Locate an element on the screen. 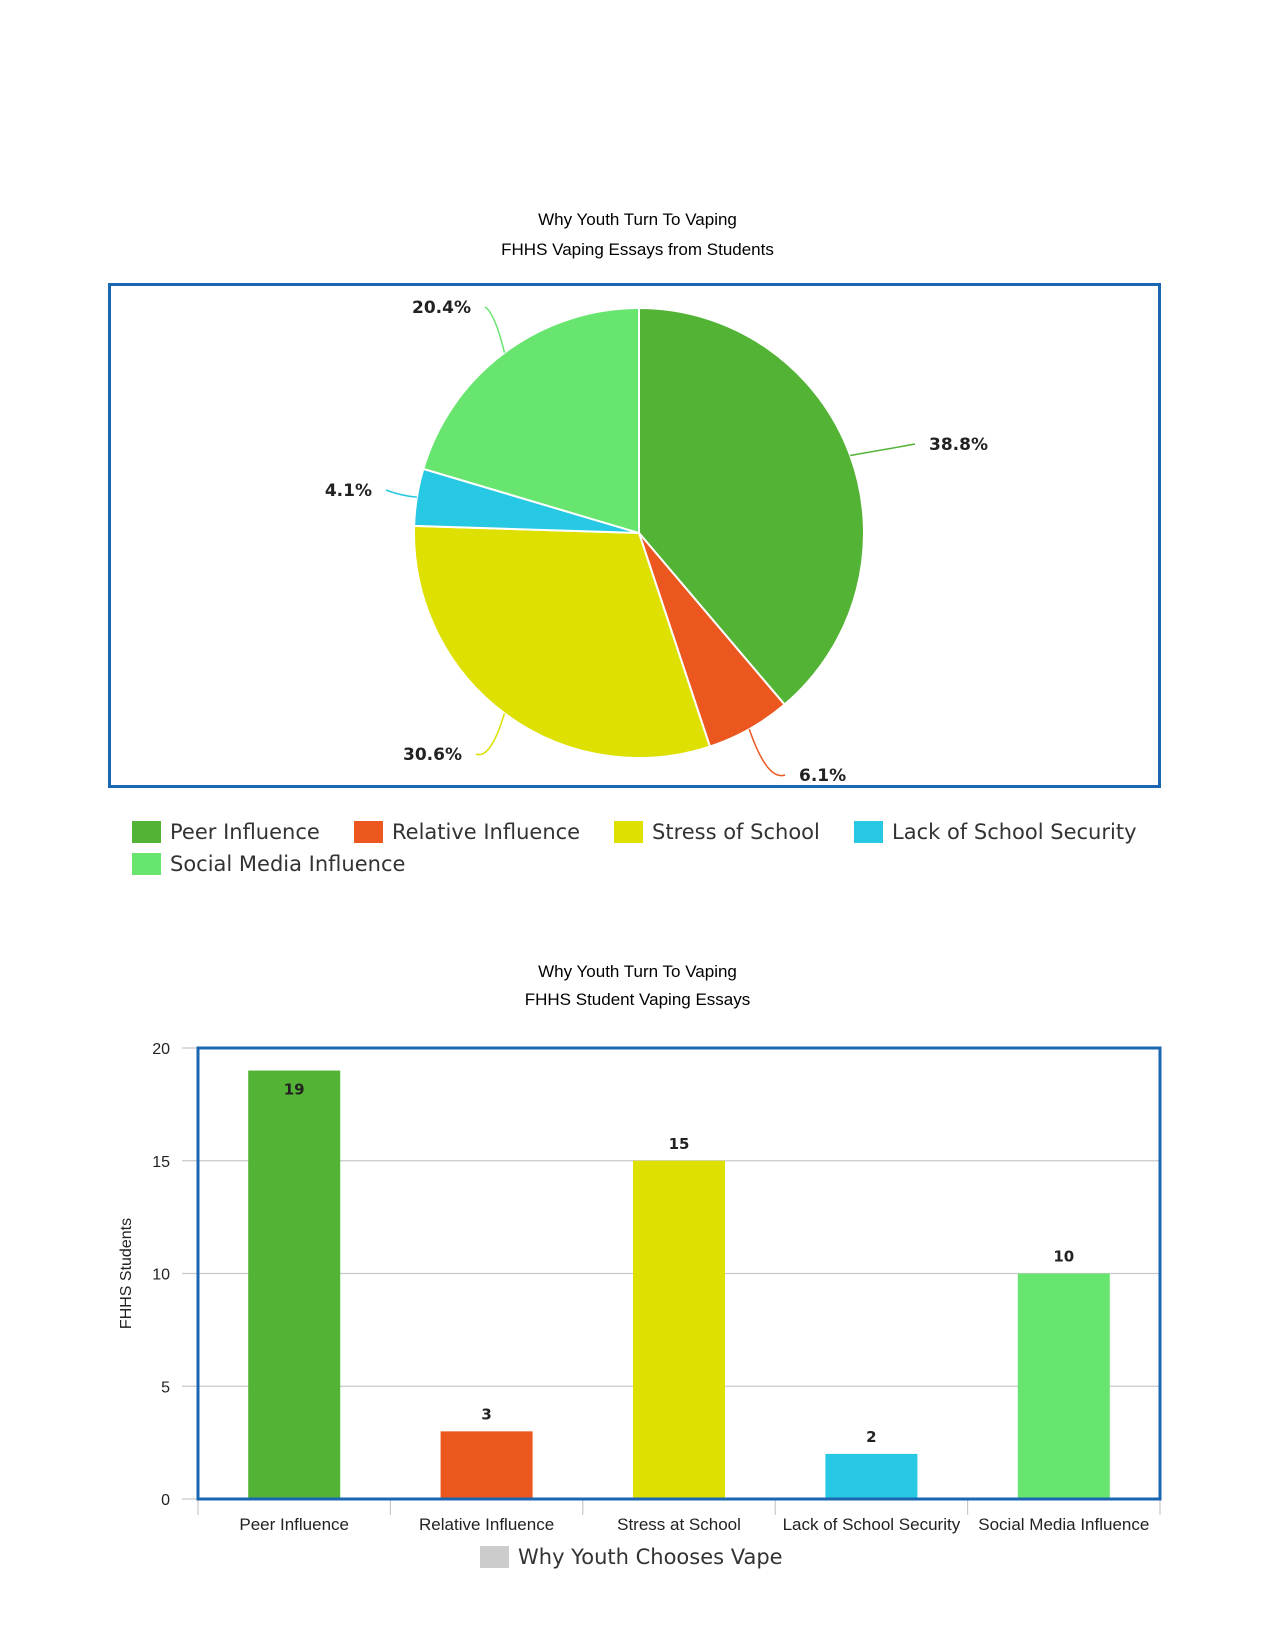 The image size is (1275, 1650). y-tick-label: 0 is located at coordinates (165, 1500).